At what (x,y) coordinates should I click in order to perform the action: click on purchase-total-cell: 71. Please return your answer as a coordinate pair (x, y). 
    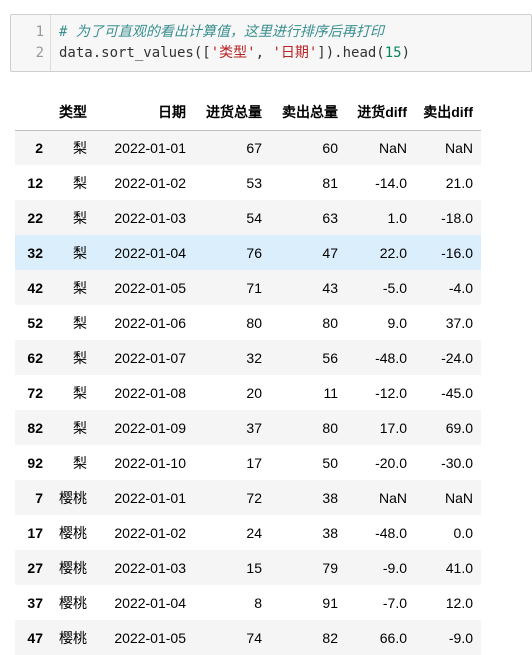
    Looking at the image, I should click on (254, 287).